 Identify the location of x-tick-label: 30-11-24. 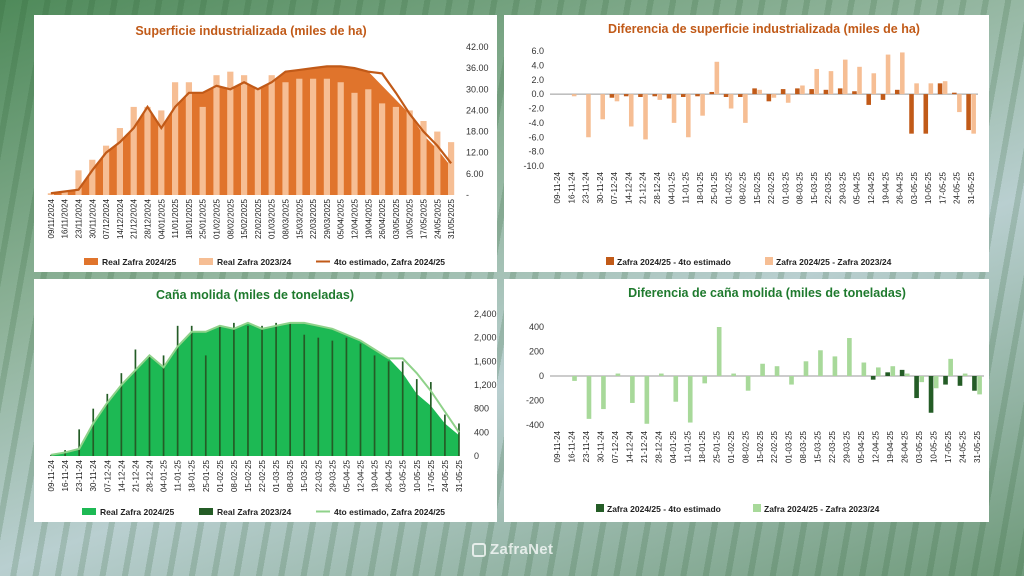
(601, 446).